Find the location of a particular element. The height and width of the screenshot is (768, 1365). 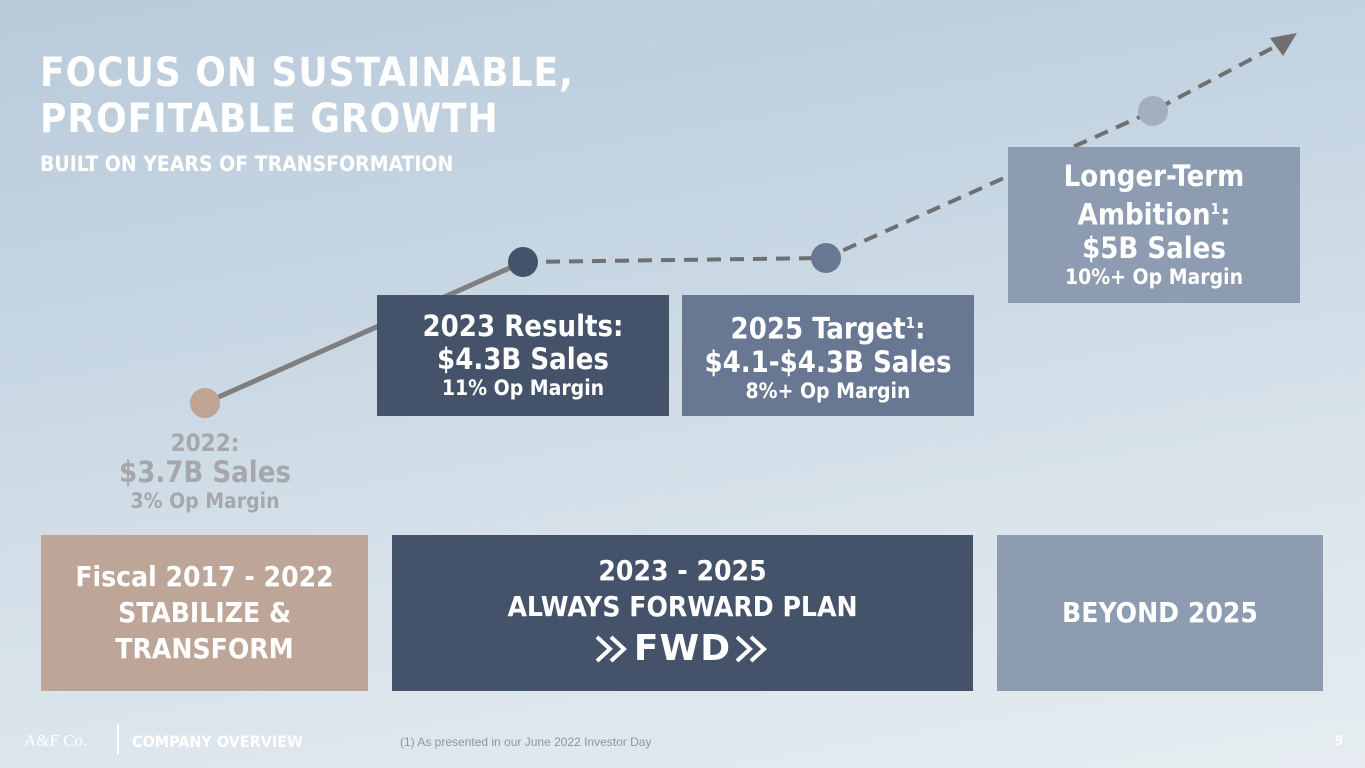

phase-forward: 2023 - 2025 ALWAYS FORWARD PLAN FWD is located at coordinates (682, 613).